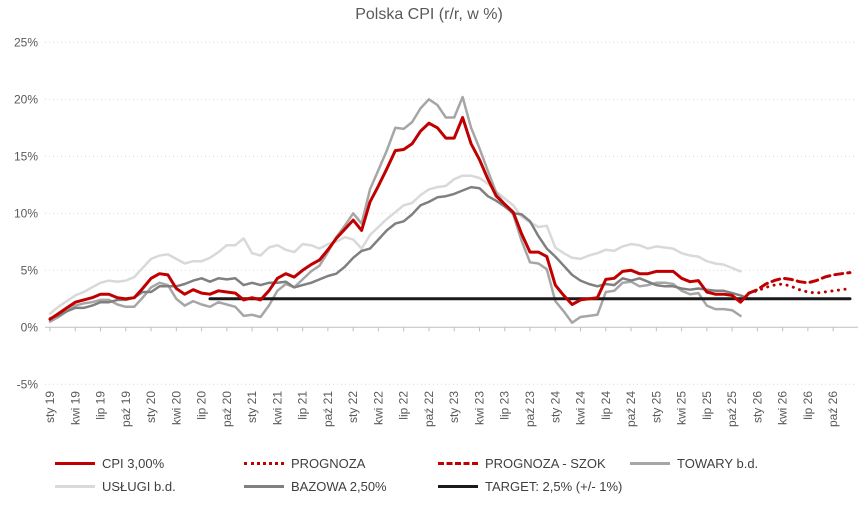  I want to click on prognoza-szok-line-swatch, so click(458, 463).